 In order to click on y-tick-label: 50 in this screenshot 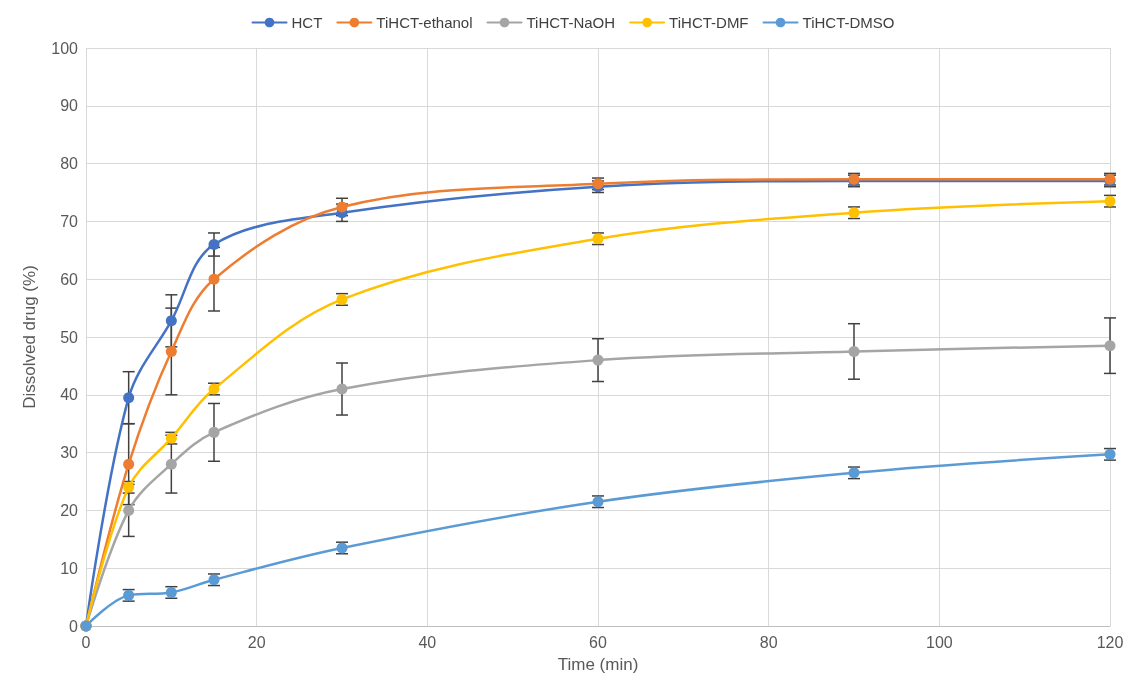, I will do `click(69, 337)`.